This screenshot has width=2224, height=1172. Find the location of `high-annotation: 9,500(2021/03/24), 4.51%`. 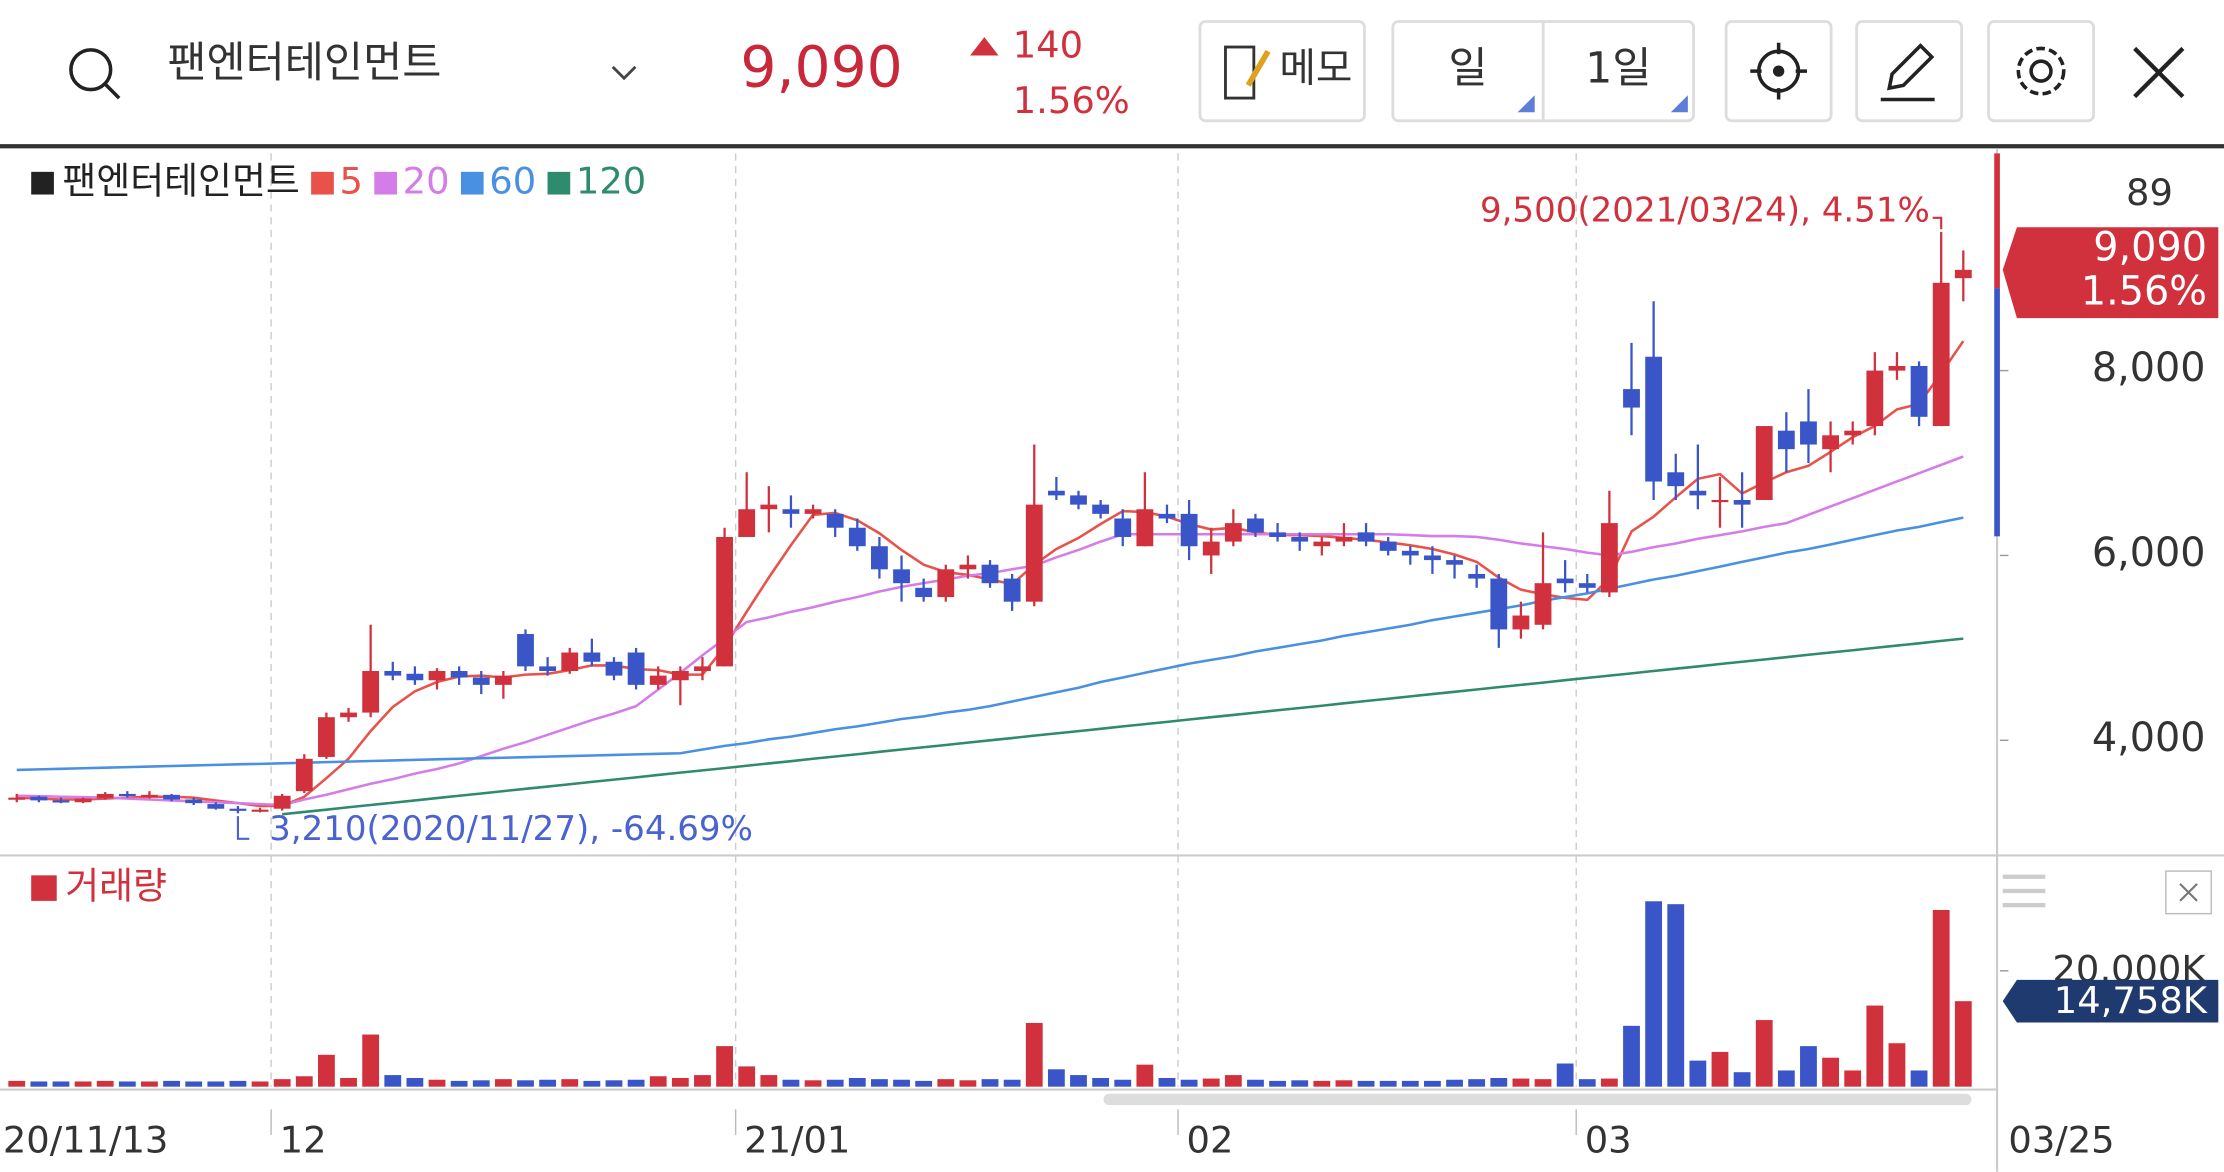

high-annotation: 9,500(2021/03/24), 4.51% is located at coordinates (1705, 211).